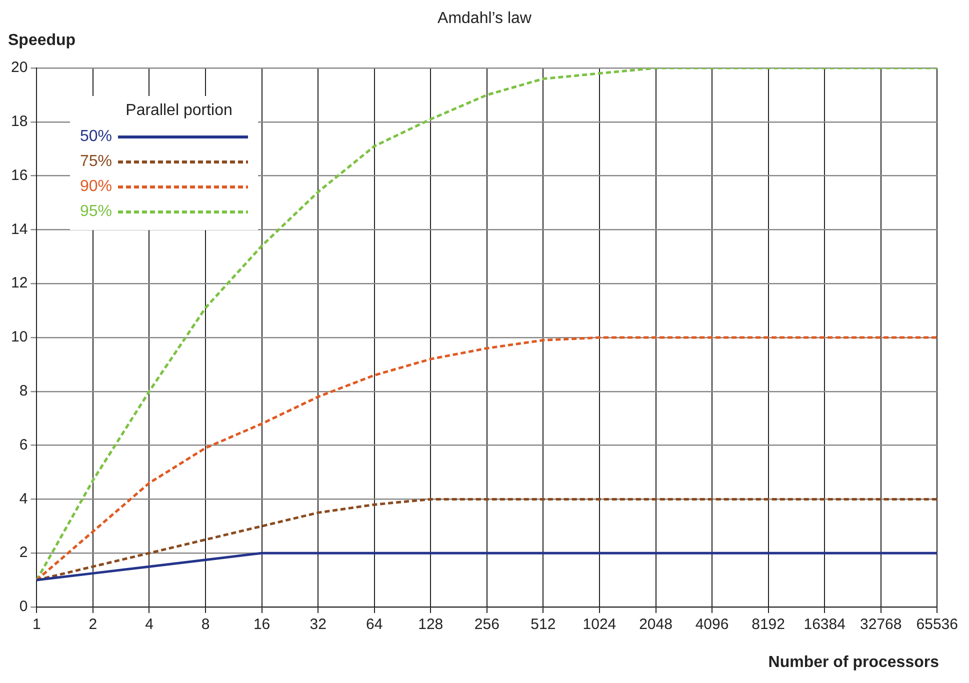 The image size is (969, 683). I want to click on x-tick-label: 2048, so click(655, 625).